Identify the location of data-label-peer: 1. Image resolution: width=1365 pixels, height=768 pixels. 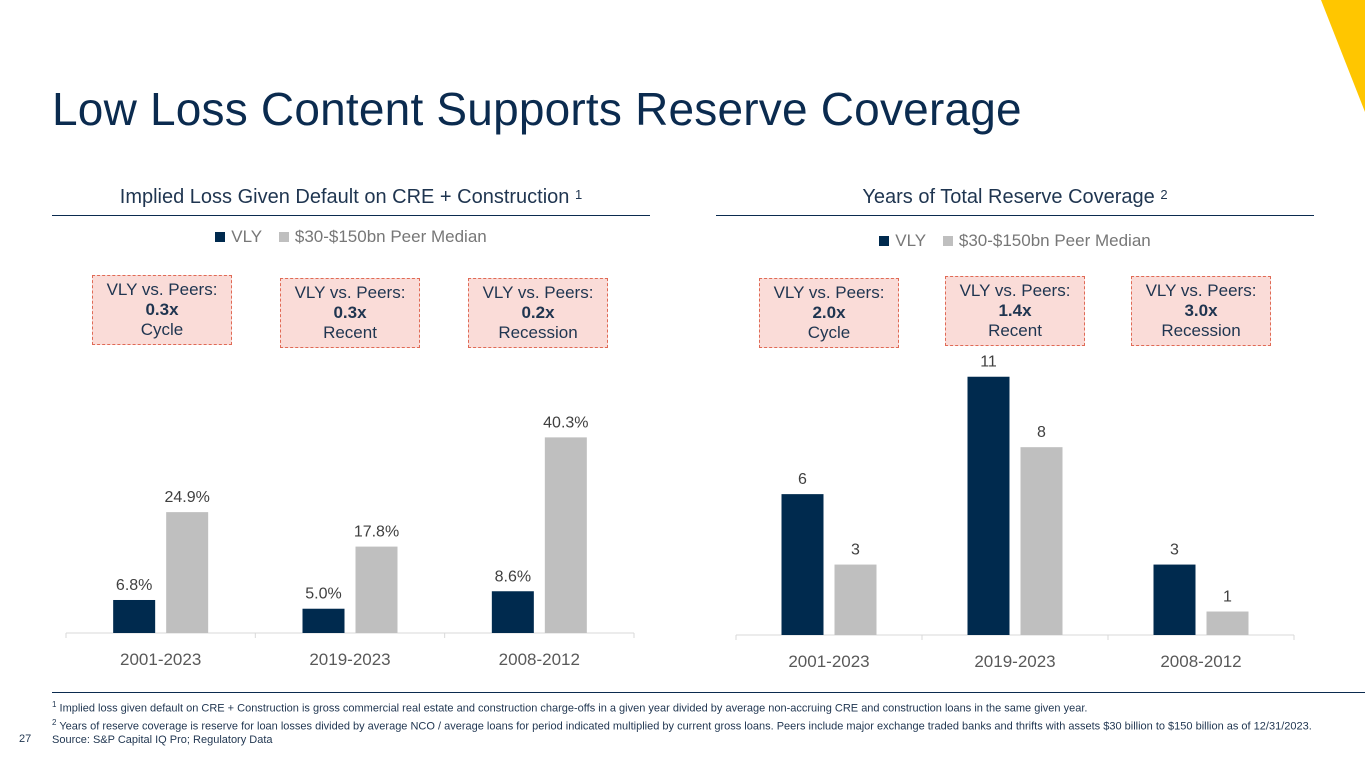
(1227, 597).